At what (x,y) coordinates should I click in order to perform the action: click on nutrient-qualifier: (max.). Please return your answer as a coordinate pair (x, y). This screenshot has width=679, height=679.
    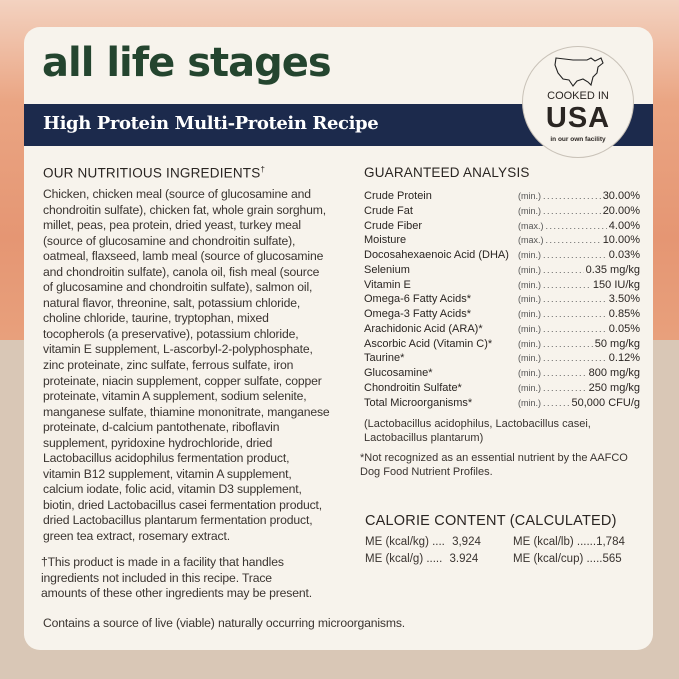
    Looking at the image, I should click on (531, 225).